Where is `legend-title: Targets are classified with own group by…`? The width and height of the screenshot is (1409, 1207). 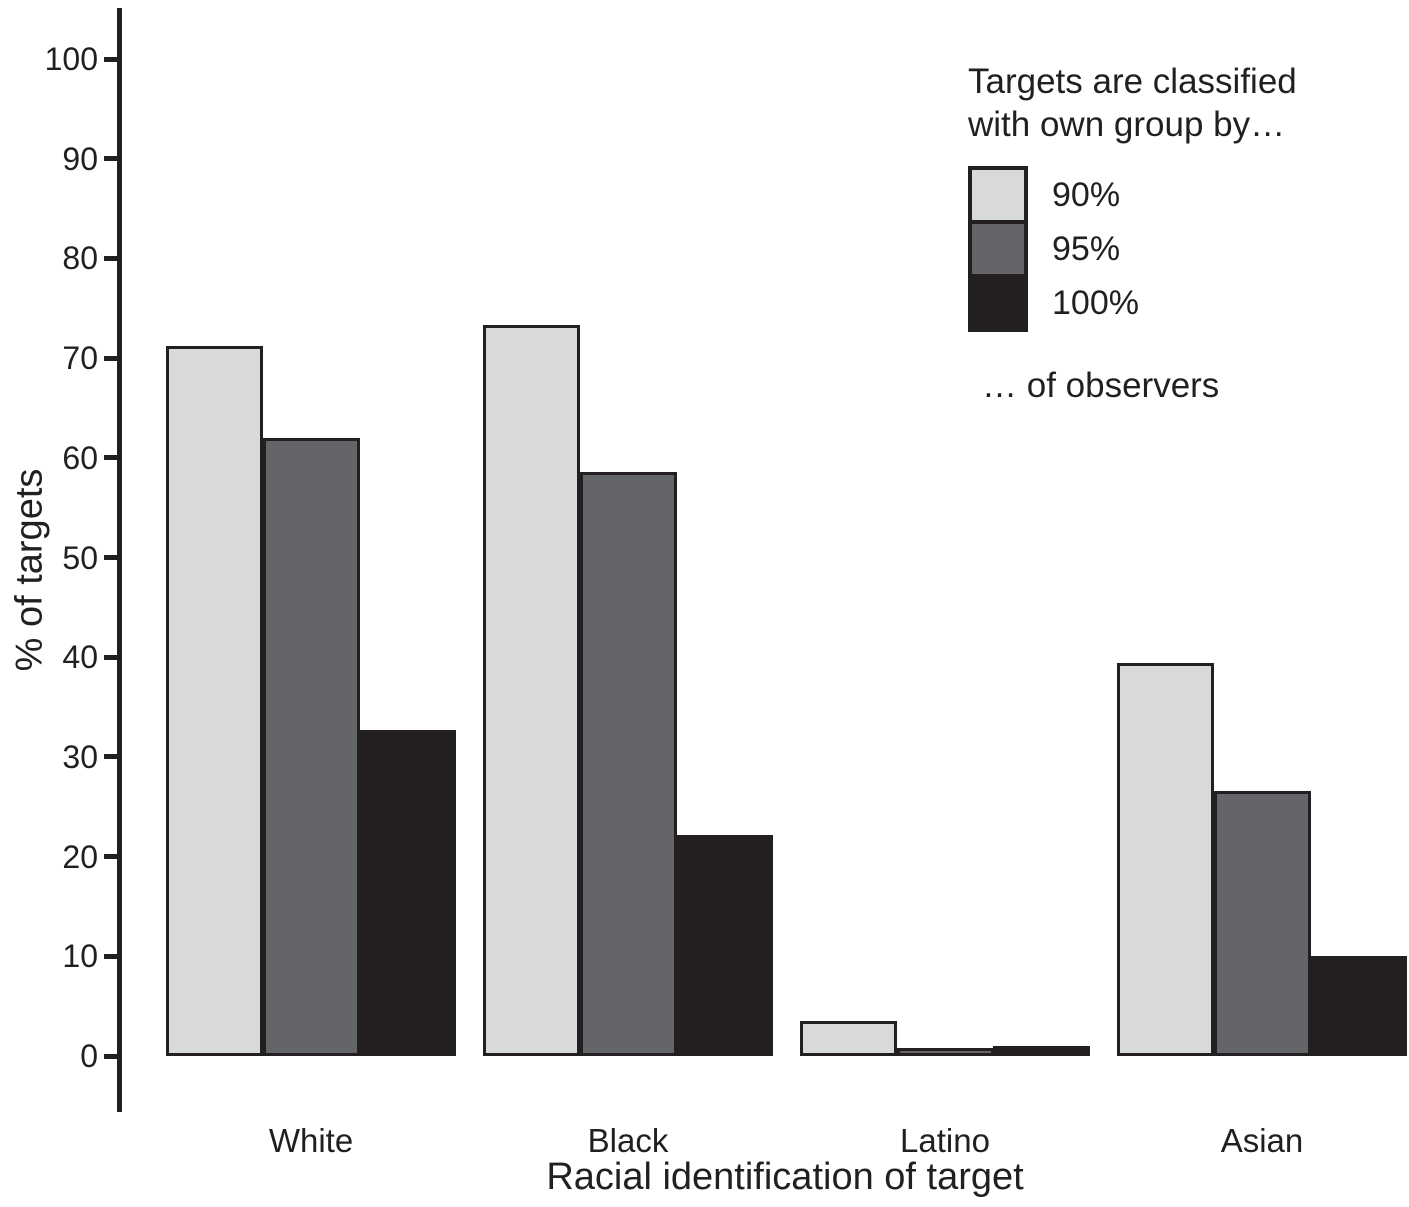 legend-title: Targets are classified with own group by… is located at coordinates (1178, 103).